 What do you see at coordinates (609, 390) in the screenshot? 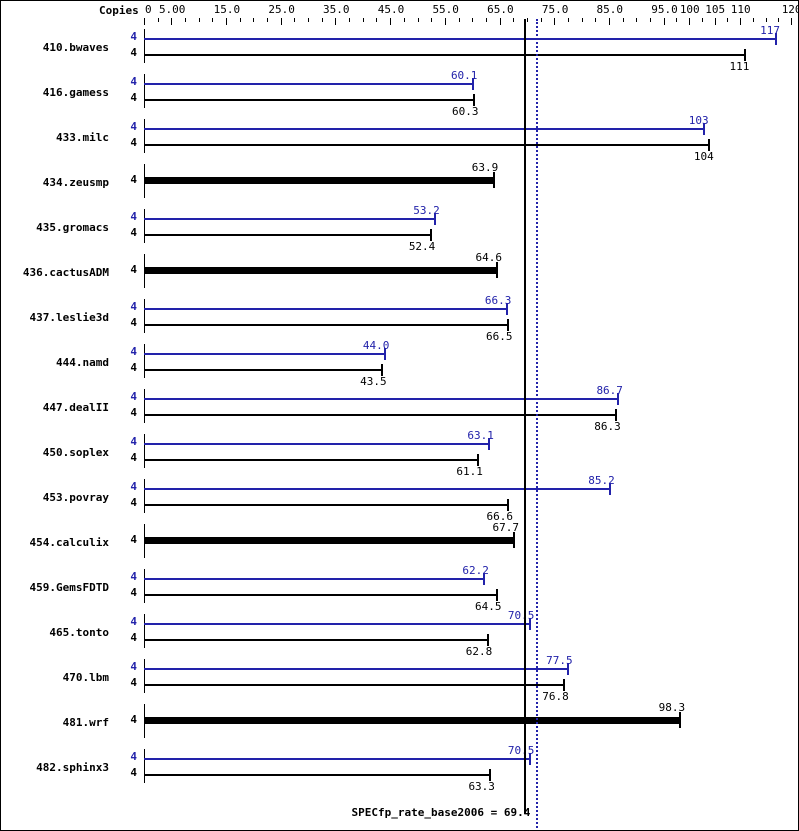
I see `value-label-peak: 86.7` at bounding box center [609, 390].